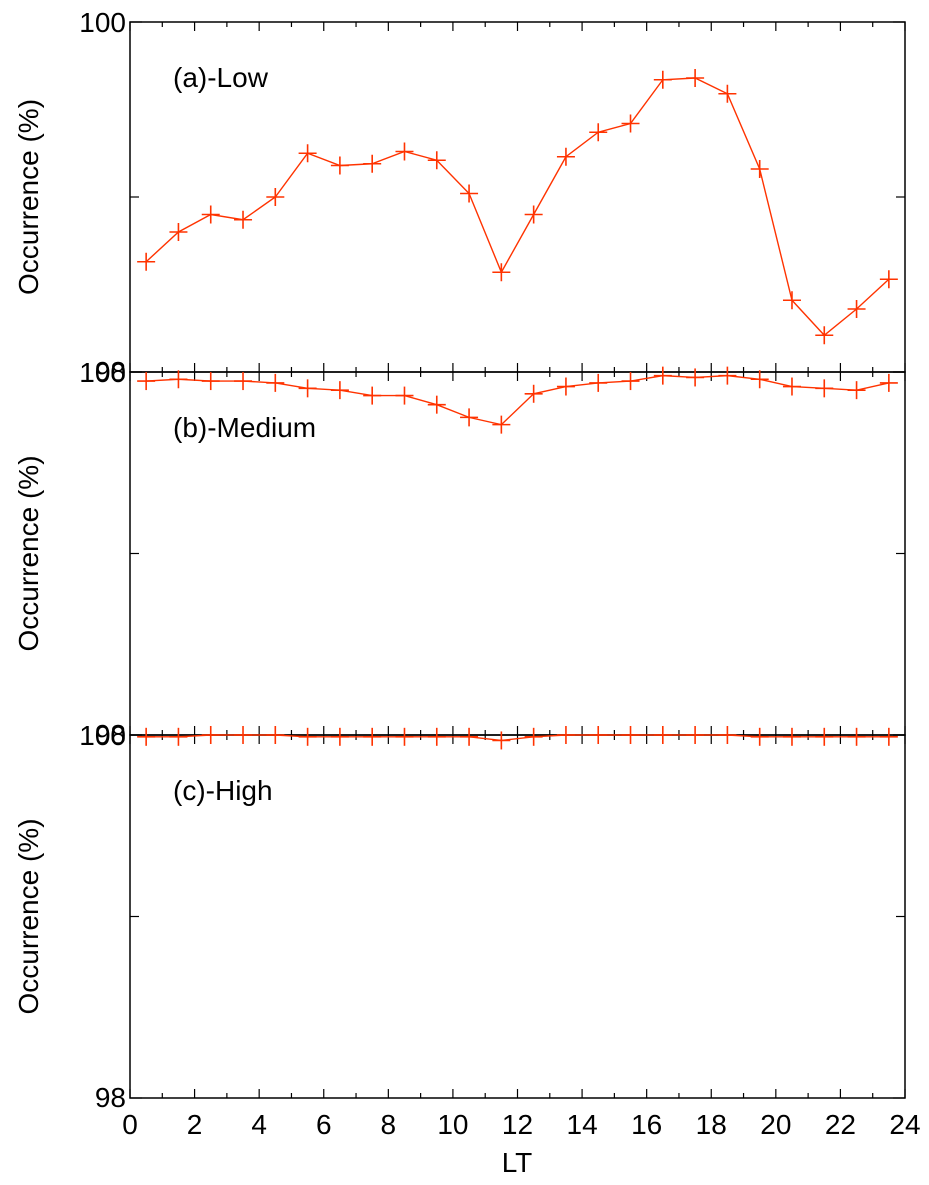 Image resolution: width=929 pixels, height=1185 pixels. Describe the element at coordinates (223, 790) in the screenshot. I see `panel-label: (c)-High` at that location.